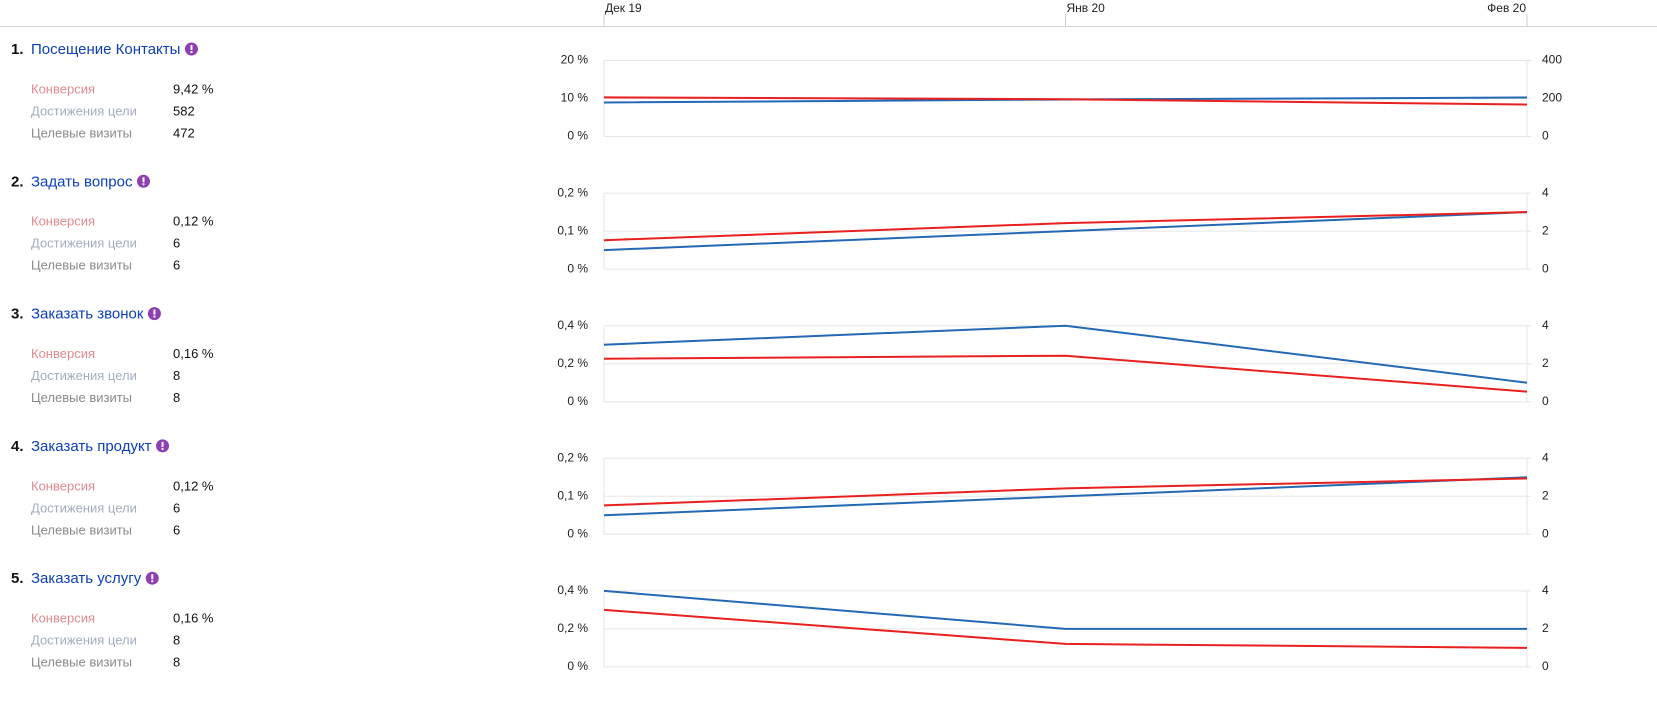 This screenshot has width=1657, height=724. I want to click on y2-tick-label: 400, so click(1552, 60).